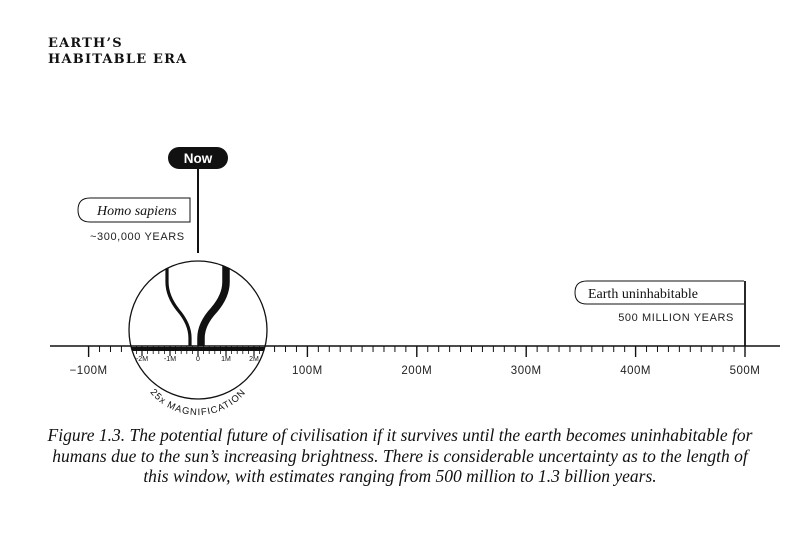 Image resolution: width=800 pixels, height=534 pixels. What do you see at coordinates (118, 59) in the screenshot?
I see `title-line-2: HABITABLE ERA` at bounding box center [118, 59].